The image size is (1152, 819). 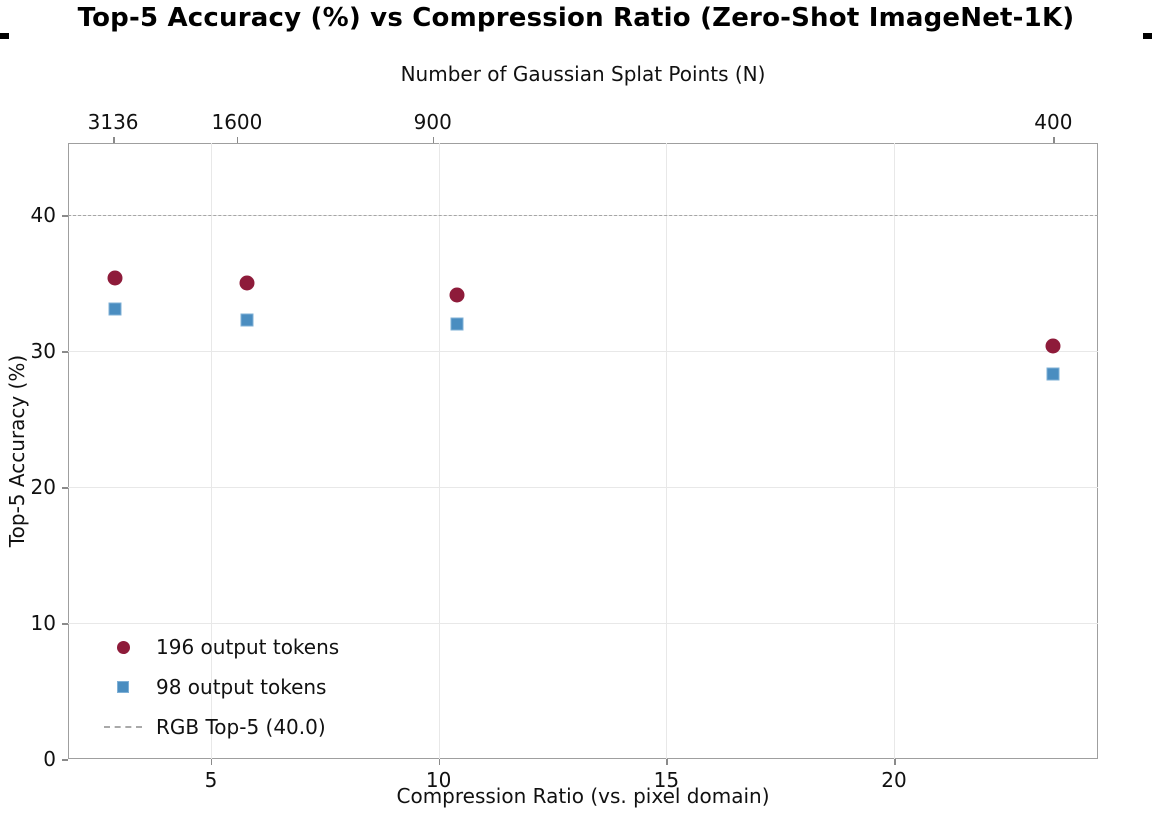 What do you see at coordinates (241, 687) in the screenshot?
I see `legend-label: 98 output tokens` at bounding box center [241, 687].